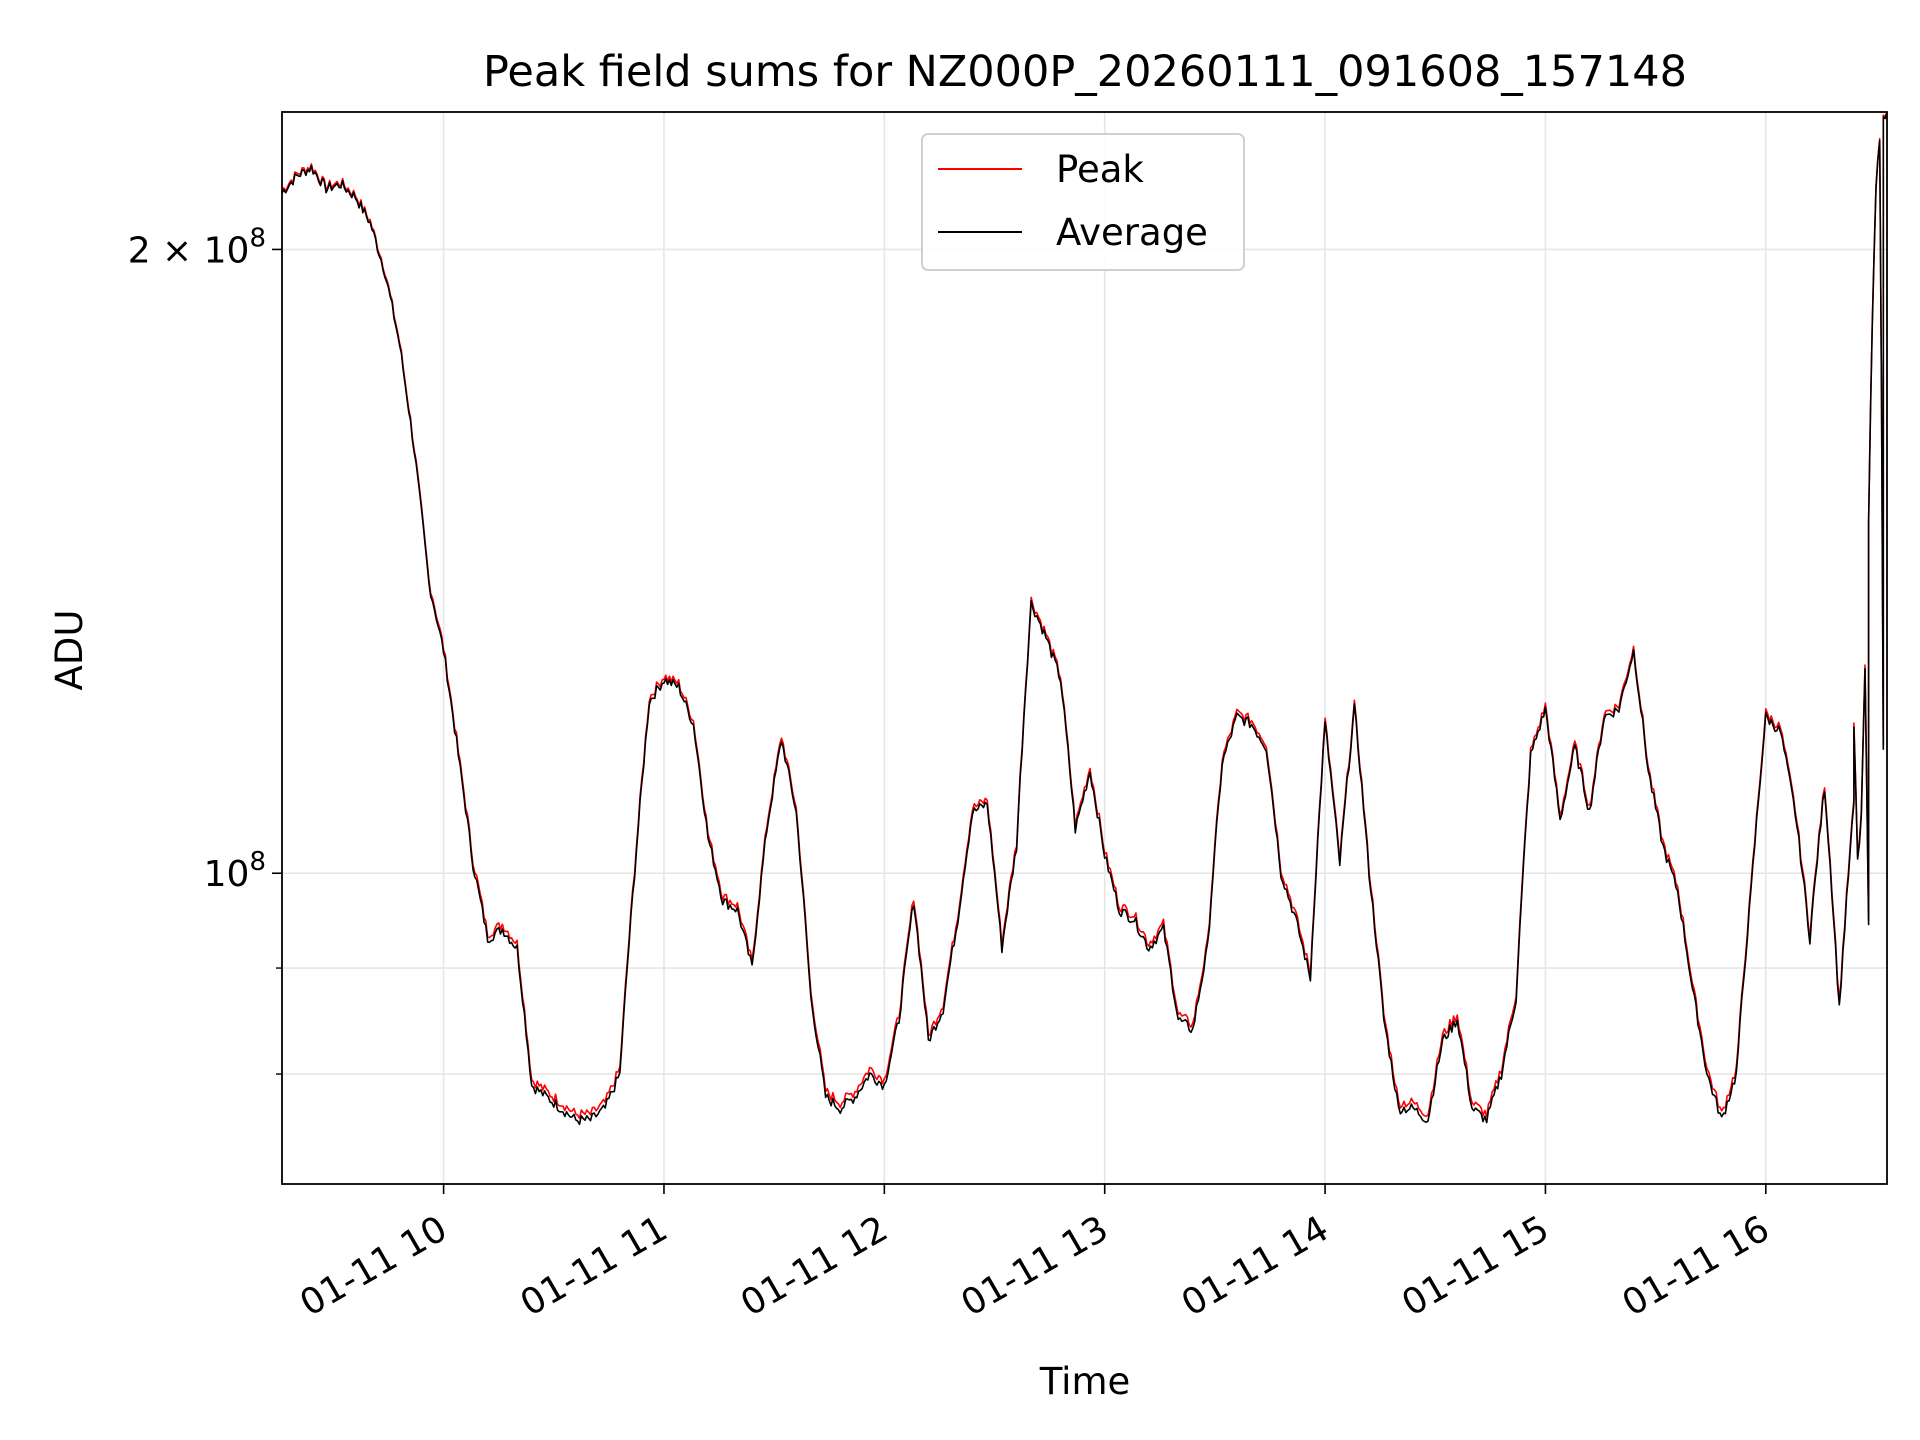 This screenshot has width=1920, height=1440. What do you see at coordinates (373, 1266) in the screenshot?
I see `x-tick-label: 01-11 10` at bounding box center [373, 1266].